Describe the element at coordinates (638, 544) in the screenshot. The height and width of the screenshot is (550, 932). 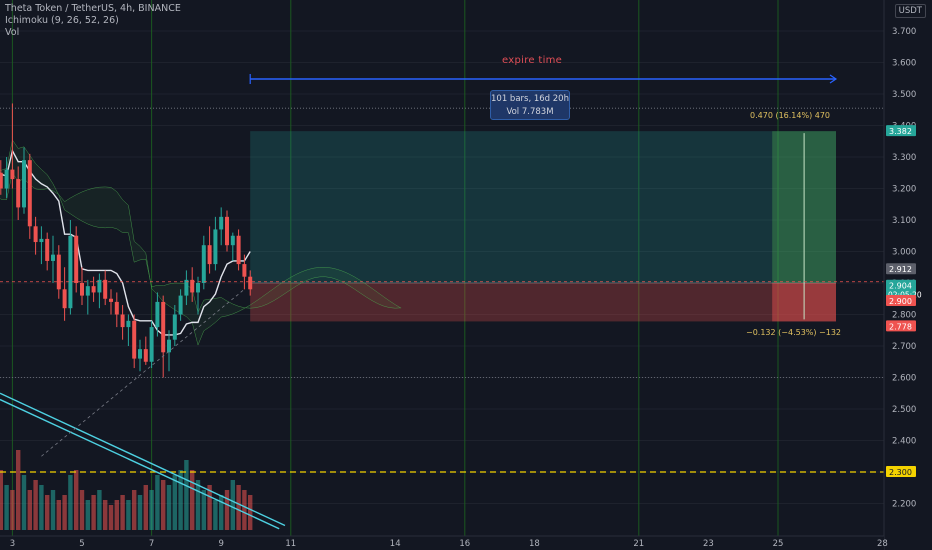
I see `time-tick: 21` at that location.